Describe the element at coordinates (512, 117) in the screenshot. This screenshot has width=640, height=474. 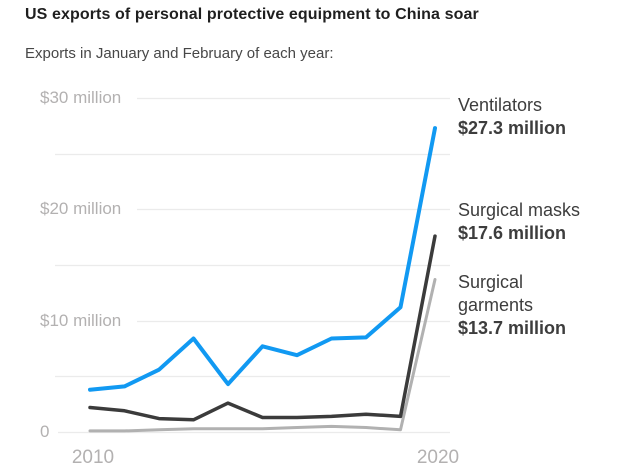
I see `series-label-ventilators: Ventilators $27.3 million` at that location.